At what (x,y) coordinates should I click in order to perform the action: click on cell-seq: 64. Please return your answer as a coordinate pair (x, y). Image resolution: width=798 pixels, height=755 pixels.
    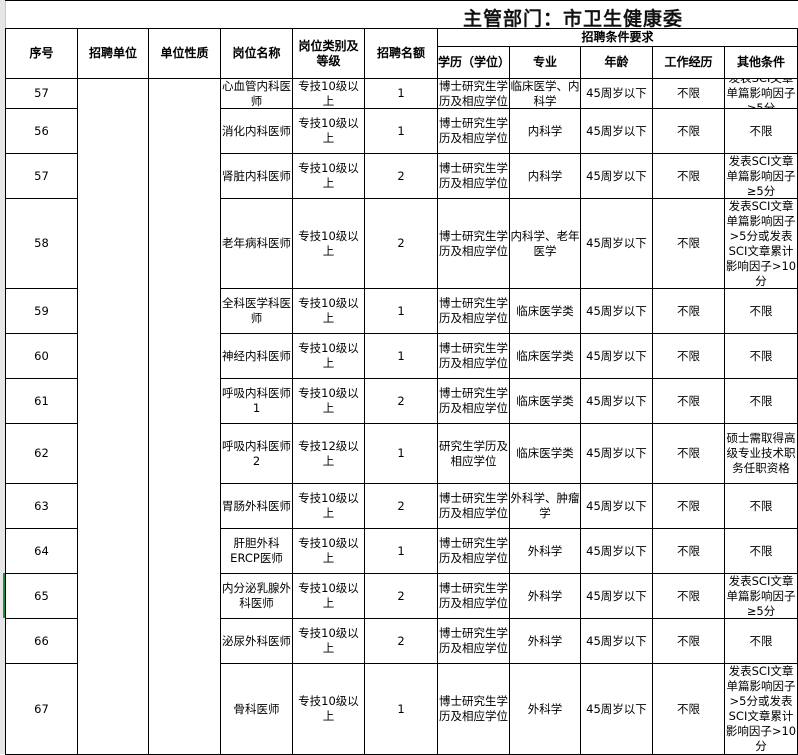
    Looking at the image, I should click on (41, 551).